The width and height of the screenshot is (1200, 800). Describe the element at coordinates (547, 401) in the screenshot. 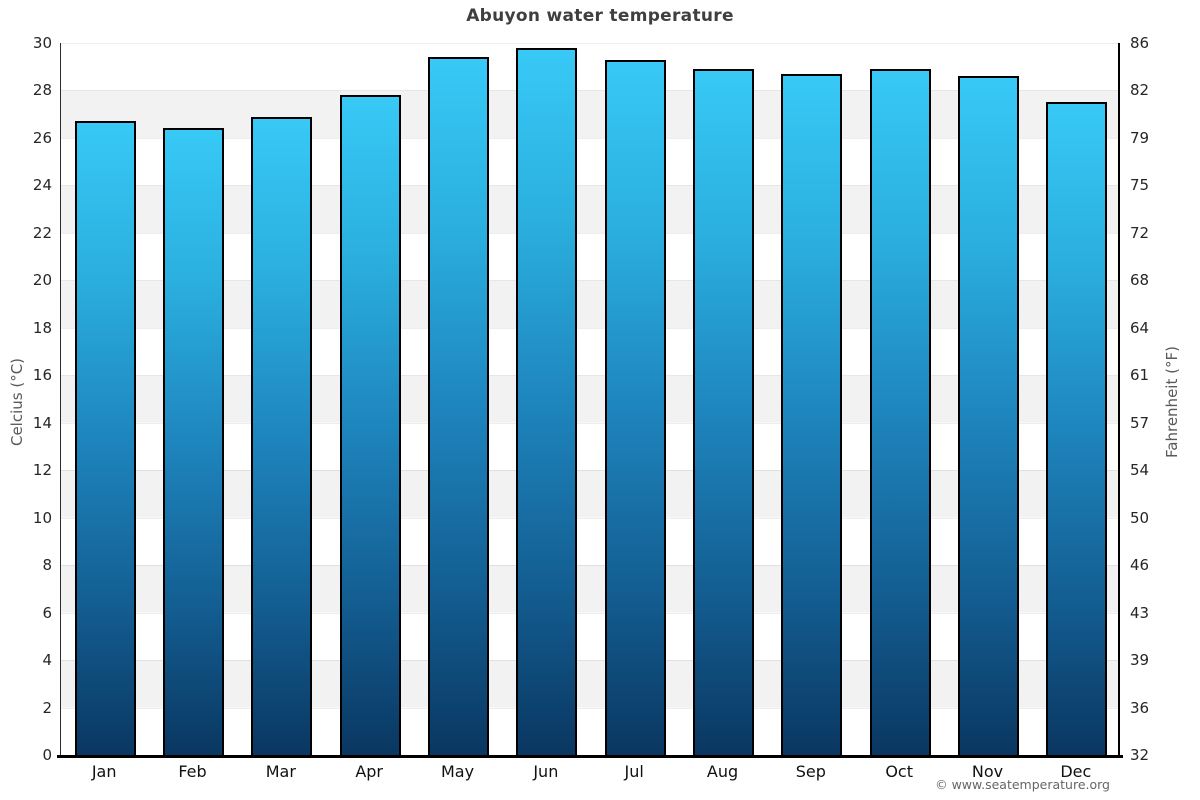

I see `bar-jun` at that location.